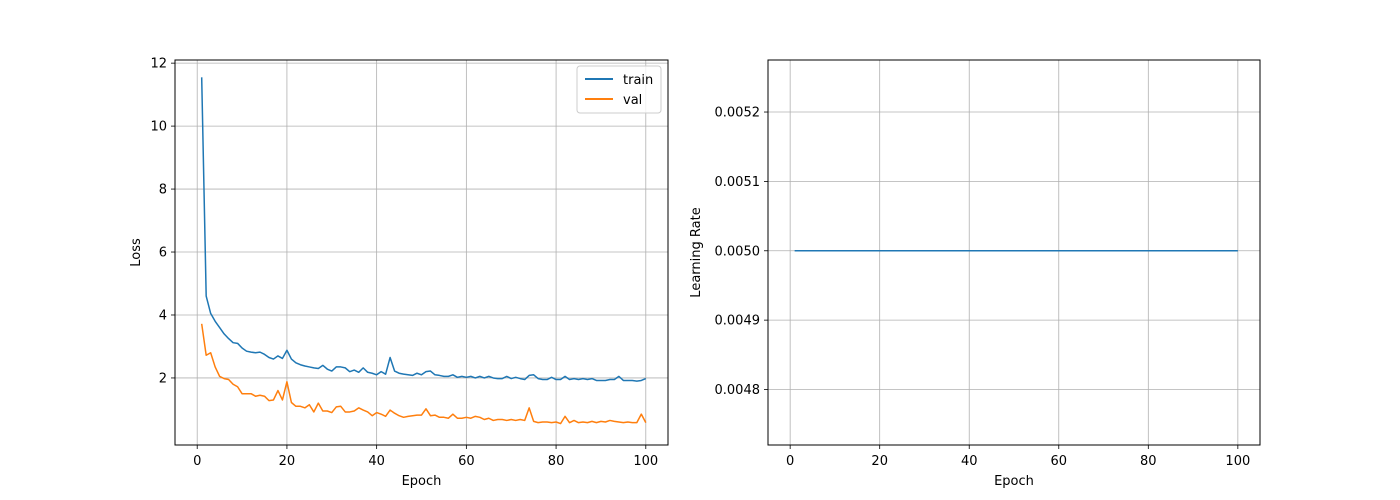  What do you see at coordinates (466, 461) in the screenshot?
I see `loss-x-tick-label: 60` at bounding box center [466, 461].